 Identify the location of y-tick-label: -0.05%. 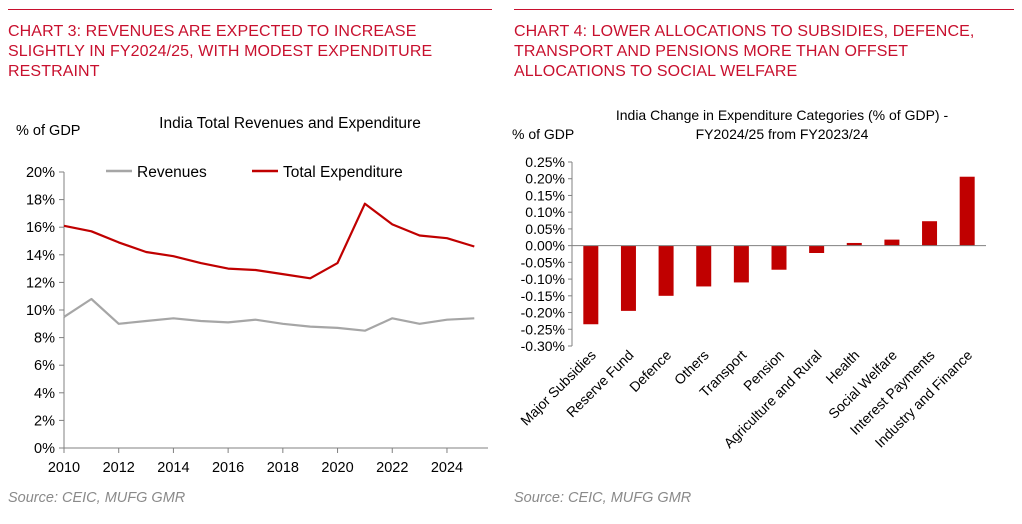
(543, 262).